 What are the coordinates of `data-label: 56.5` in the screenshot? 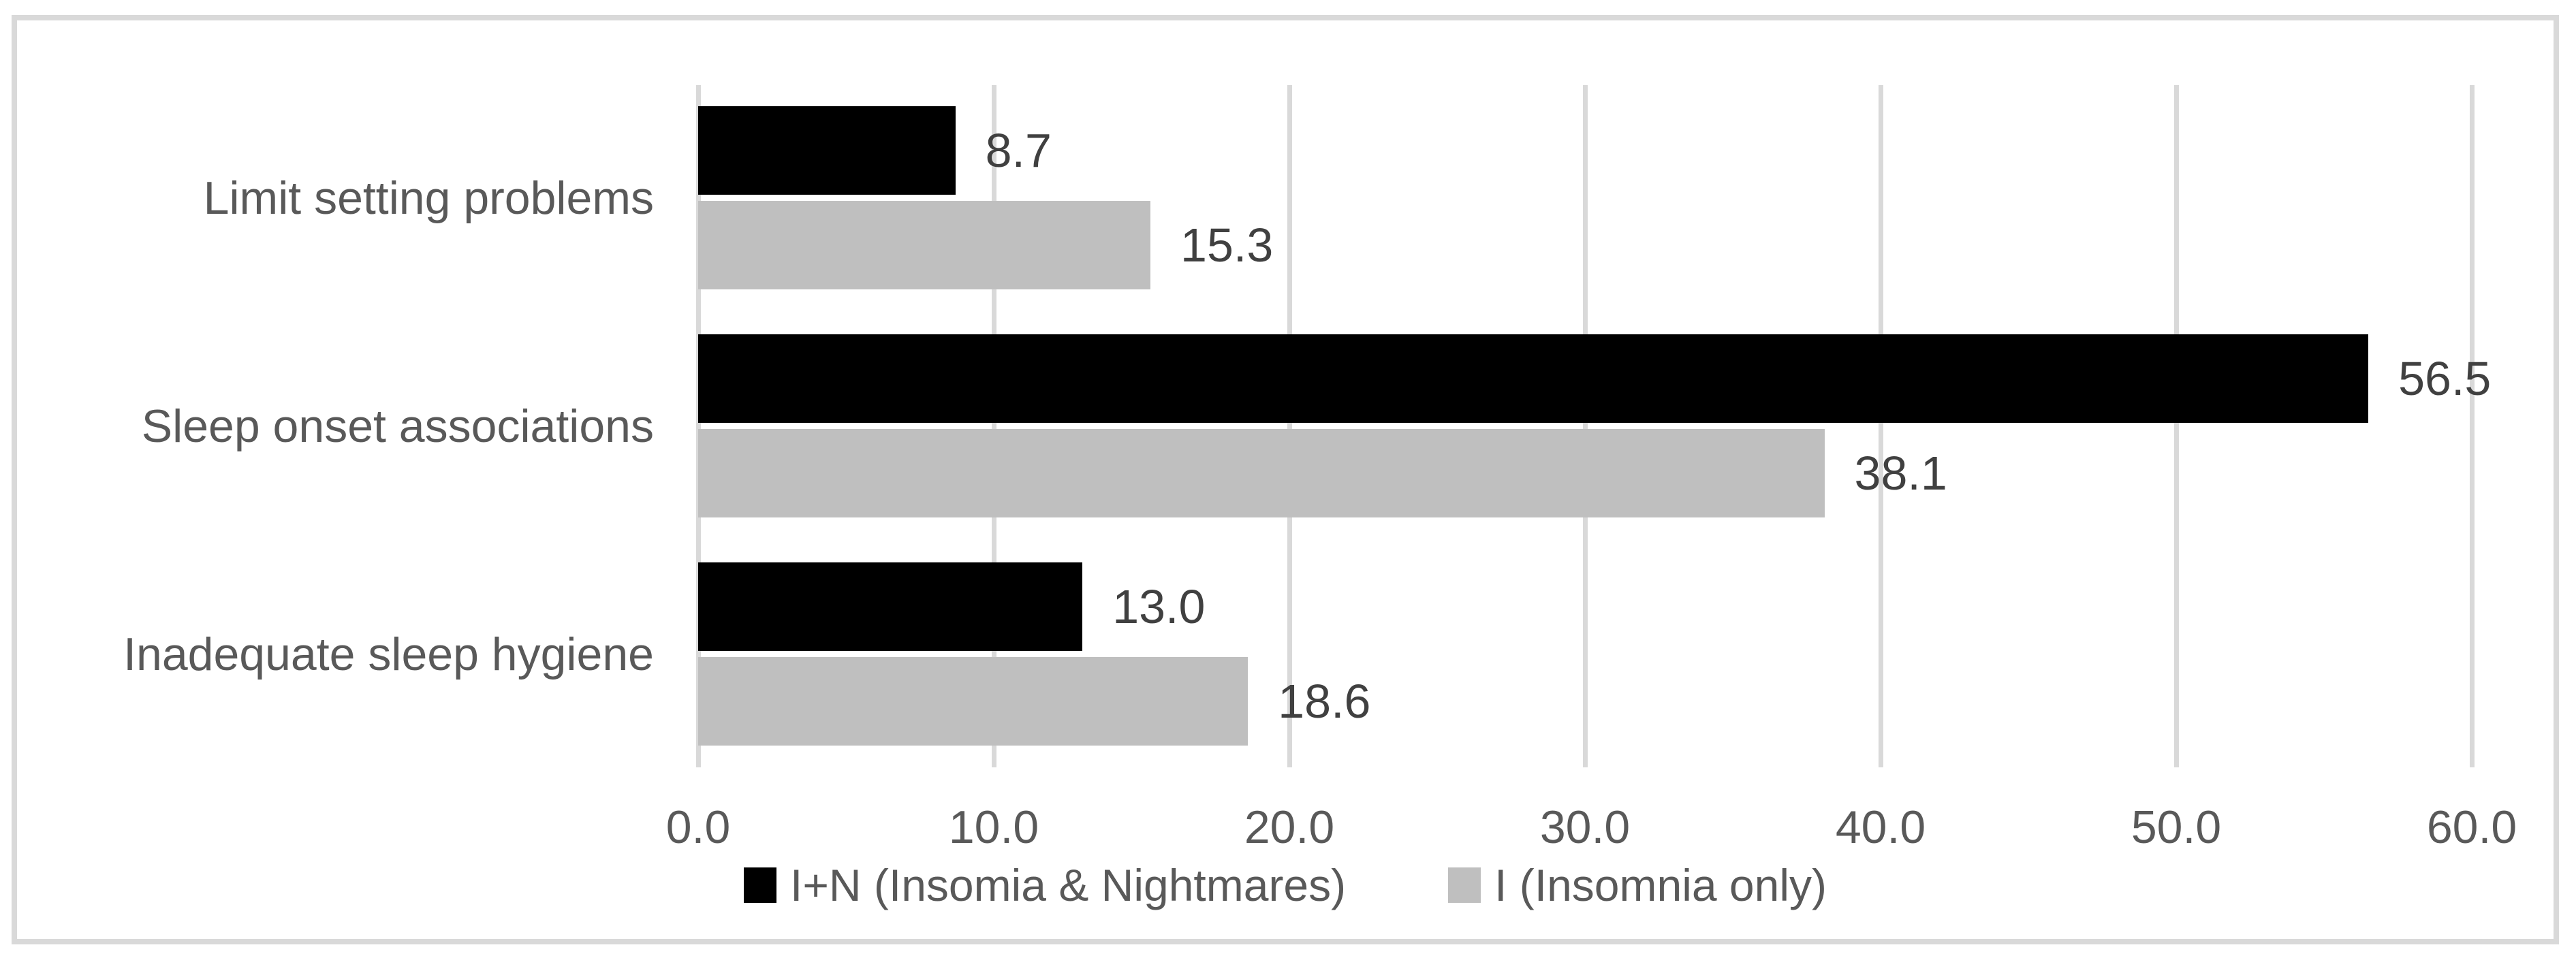 It's located at (2445, 378).